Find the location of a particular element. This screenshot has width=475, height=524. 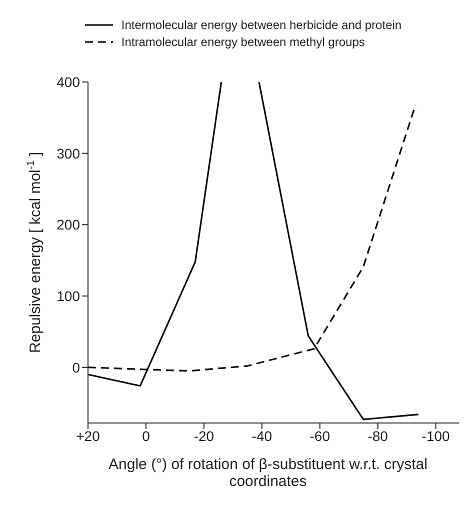

y-tick-label: 100 is located at coordinates (68, 296).